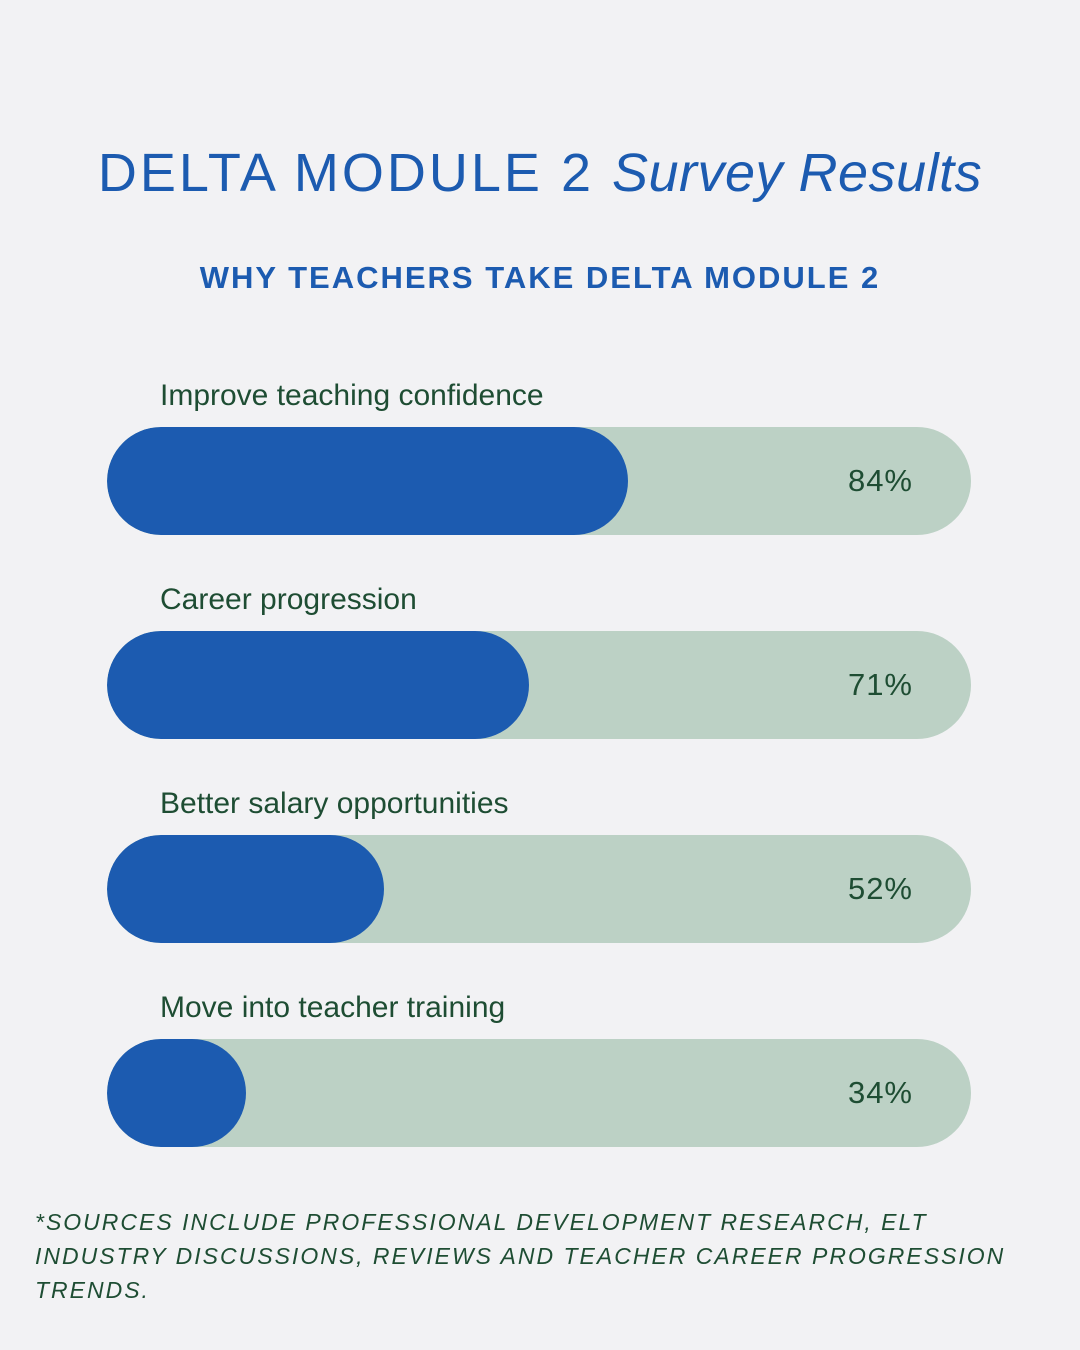 The image size is (1080, 1350). What do you see at coordinates (288, 599) in the screenshot?
I see `bar-label: Career progression` at bounding box center [288, 599].